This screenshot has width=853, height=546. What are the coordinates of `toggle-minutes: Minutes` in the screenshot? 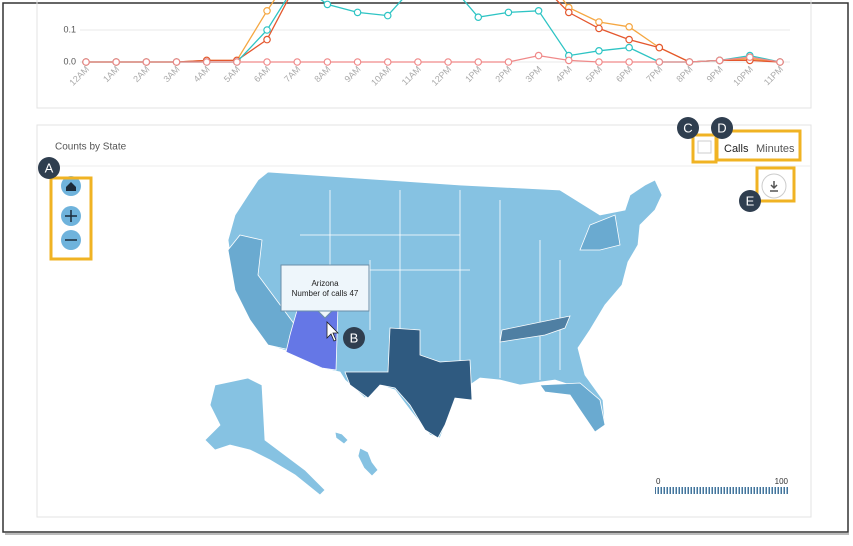 It's located at (775, 149).